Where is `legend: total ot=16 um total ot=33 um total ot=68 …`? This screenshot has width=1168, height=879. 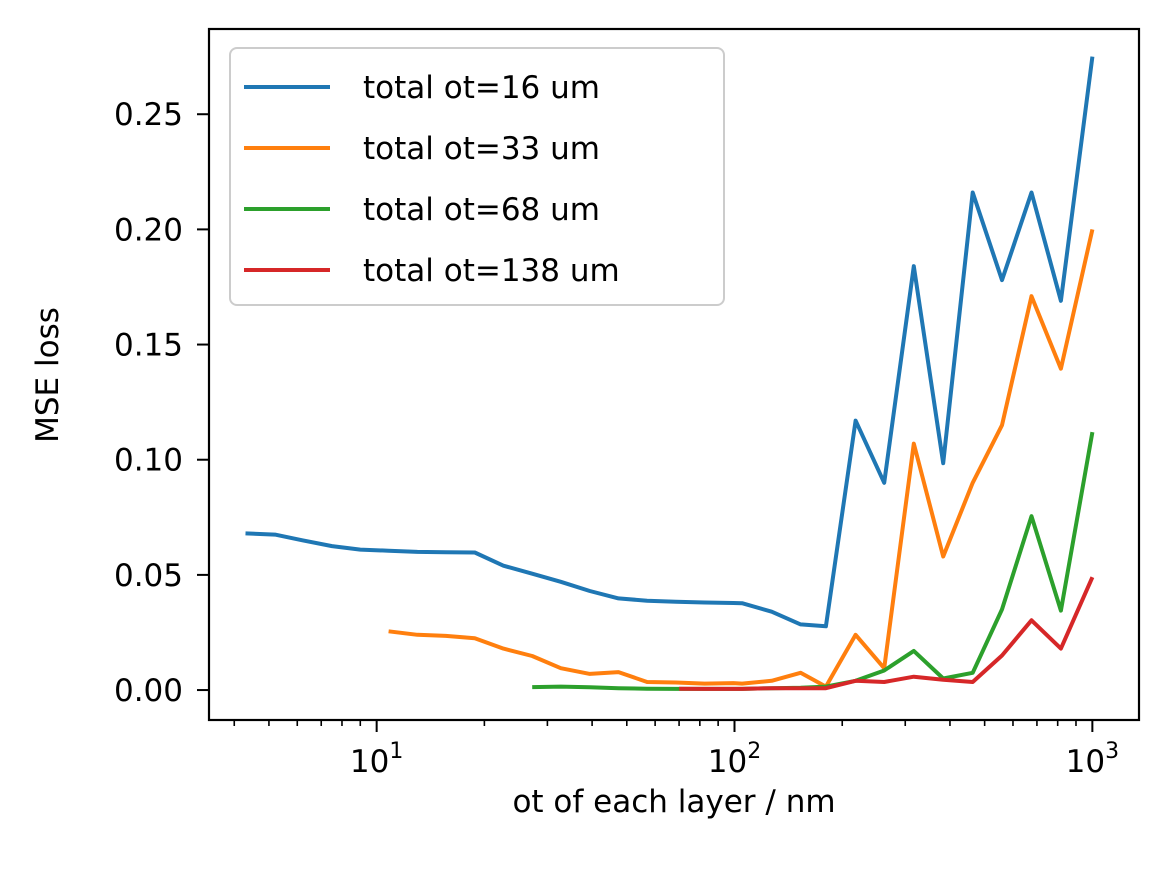 legend: total ot=16 um total ot=33 um total ot=68 … is located at coordinates (477, 176).